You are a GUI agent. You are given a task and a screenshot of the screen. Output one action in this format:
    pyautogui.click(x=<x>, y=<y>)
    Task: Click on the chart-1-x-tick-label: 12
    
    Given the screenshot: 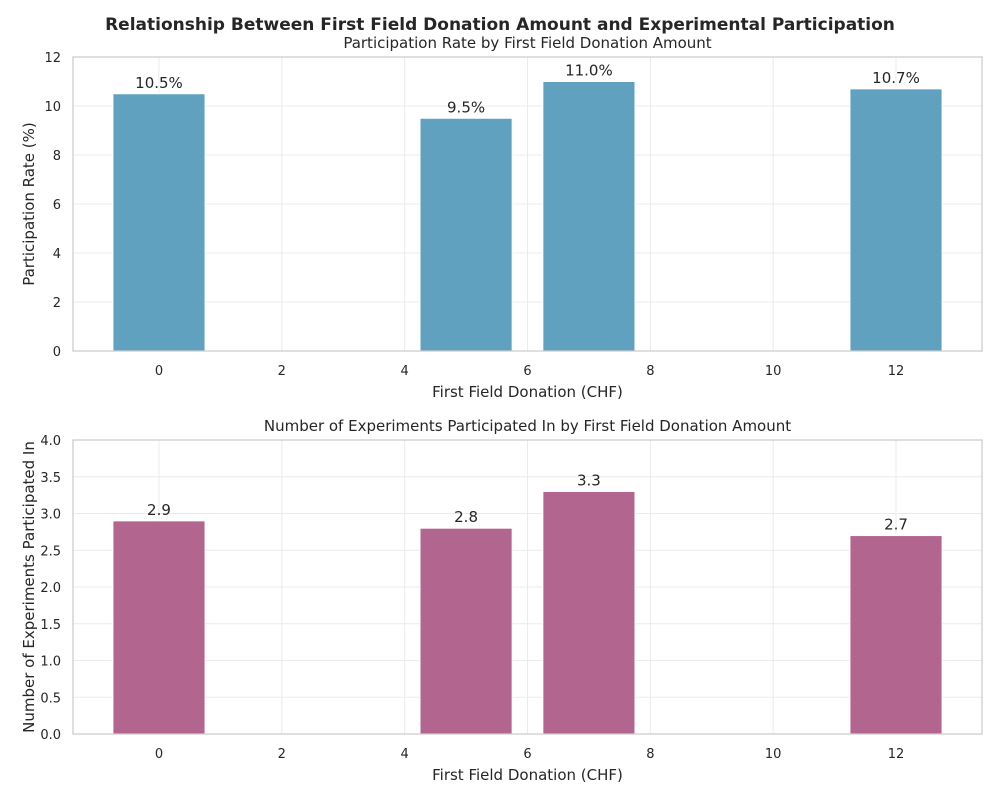 What is the action you would take?
    pyautogui.click(x=896, y=371)
    